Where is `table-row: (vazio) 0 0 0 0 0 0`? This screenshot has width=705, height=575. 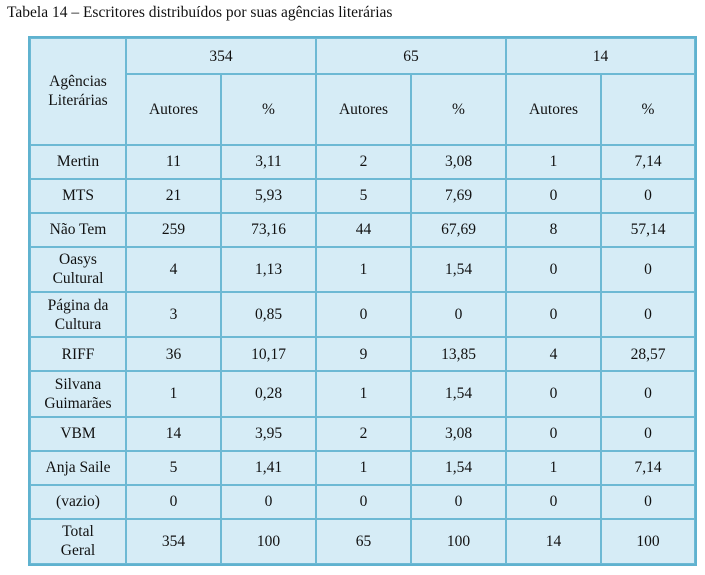
table-row: (vazio) 0 0 0 0 0 0 is located at coordinates (362, 501).